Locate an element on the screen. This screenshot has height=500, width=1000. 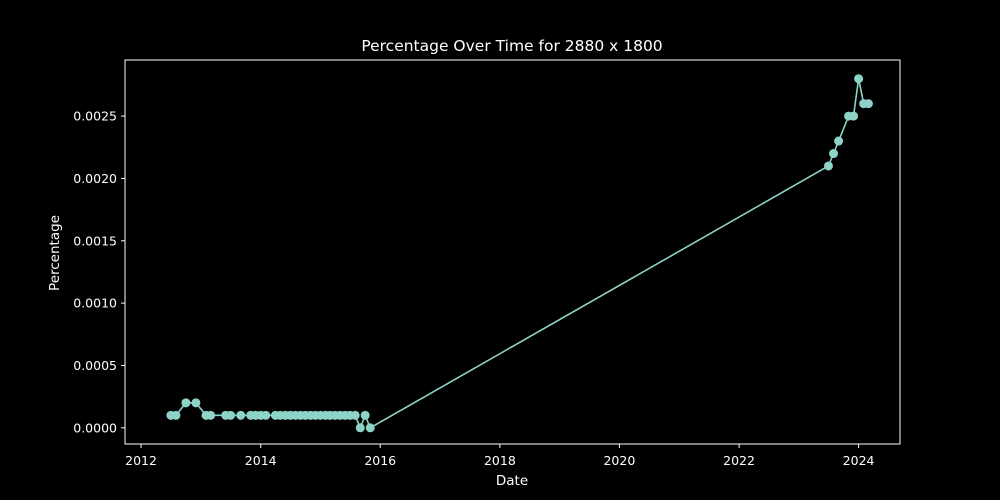
y-tick-label: 0.0005 is located at coordinates (95, 365).